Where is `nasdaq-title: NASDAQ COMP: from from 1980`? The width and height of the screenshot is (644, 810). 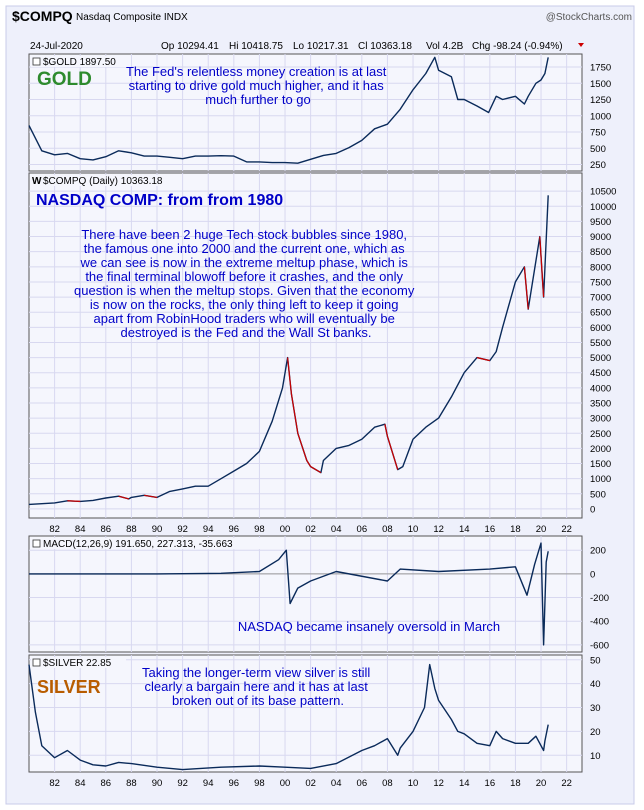 nasdaq-title: NASDAQ COMP: from from 1980 is located at coordinates (159, 200).